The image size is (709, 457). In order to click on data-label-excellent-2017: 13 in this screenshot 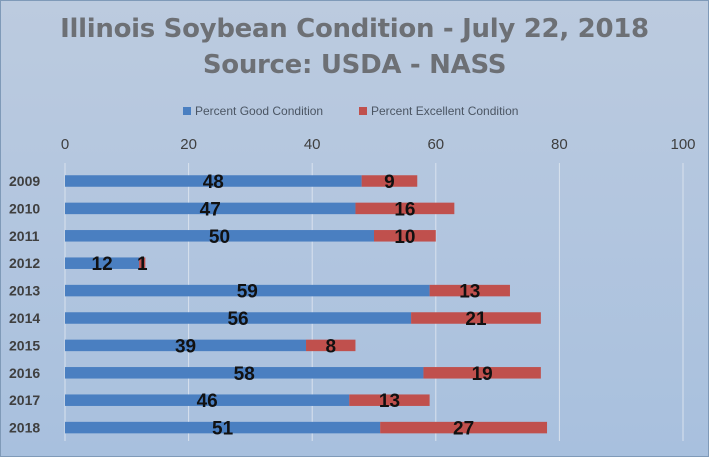, I will do `click(389, 401)`.